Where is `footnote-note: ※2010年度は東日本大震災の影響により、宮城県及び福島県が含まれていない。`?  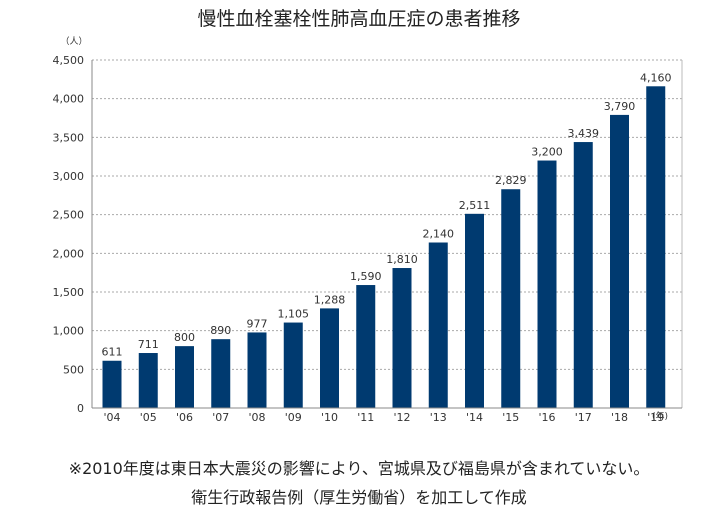
footnote-note: ※2010年度は東日本大震災の影響により、宮城県及び福島県が含まれていない。 is located at coordinates (359, 468).